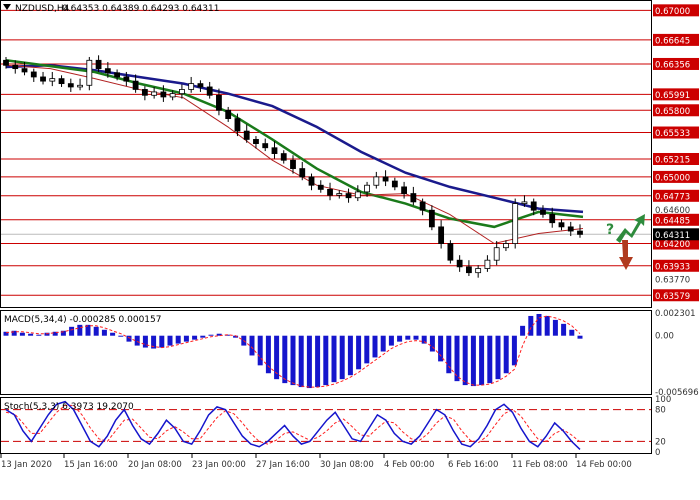 This screenshot has height=500, width=700. I want to click on macd-tick-label: -0.005696, so click(677, 393).